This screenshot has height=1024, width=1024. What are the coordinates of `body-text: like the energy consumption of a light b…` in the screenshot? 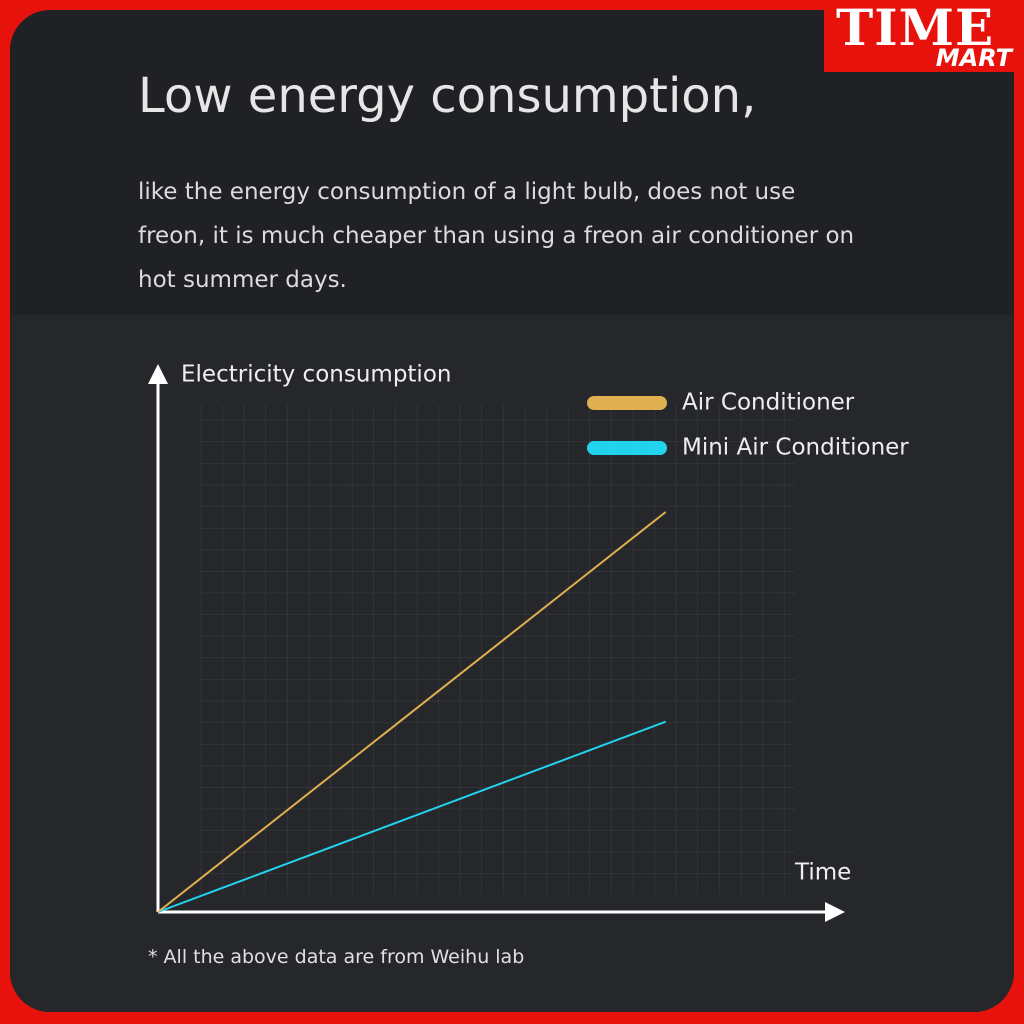 It's located at (496, 236).